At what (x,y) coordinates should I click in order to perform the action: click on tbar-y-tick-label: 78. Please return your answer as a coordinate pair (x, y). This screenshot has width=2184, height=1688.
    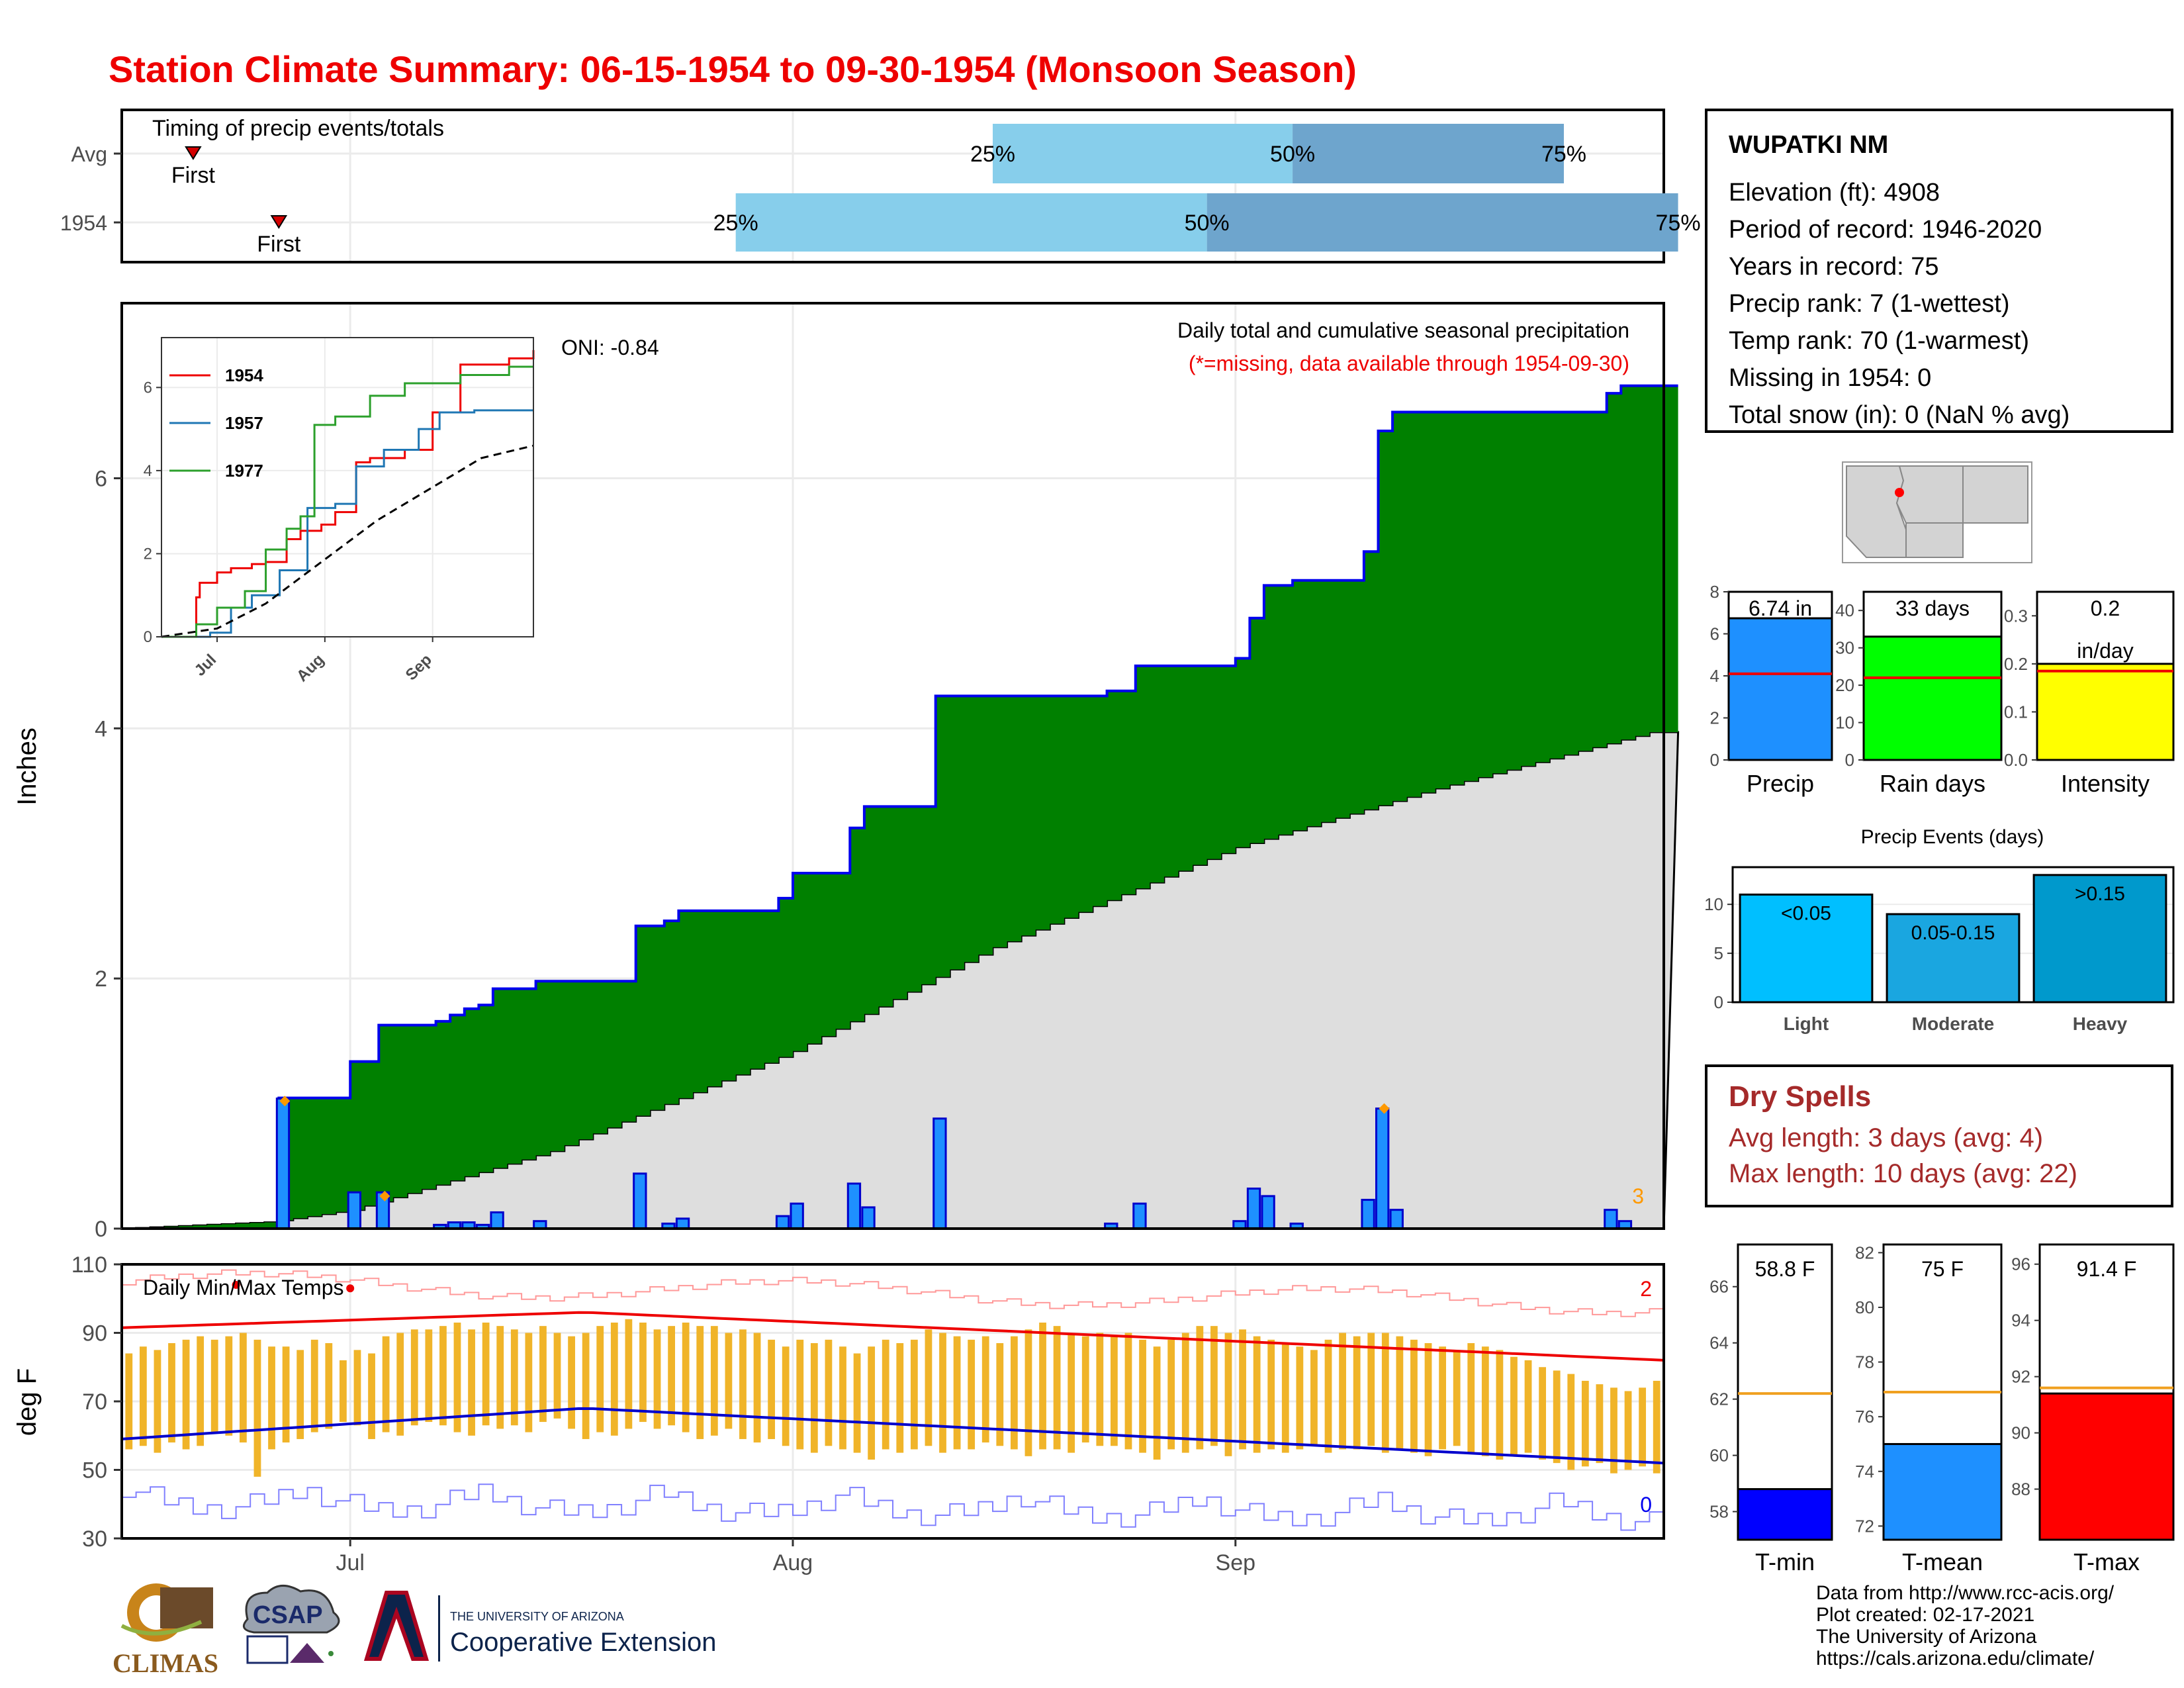
    Looking at the image, I should click on (1864, 1362).